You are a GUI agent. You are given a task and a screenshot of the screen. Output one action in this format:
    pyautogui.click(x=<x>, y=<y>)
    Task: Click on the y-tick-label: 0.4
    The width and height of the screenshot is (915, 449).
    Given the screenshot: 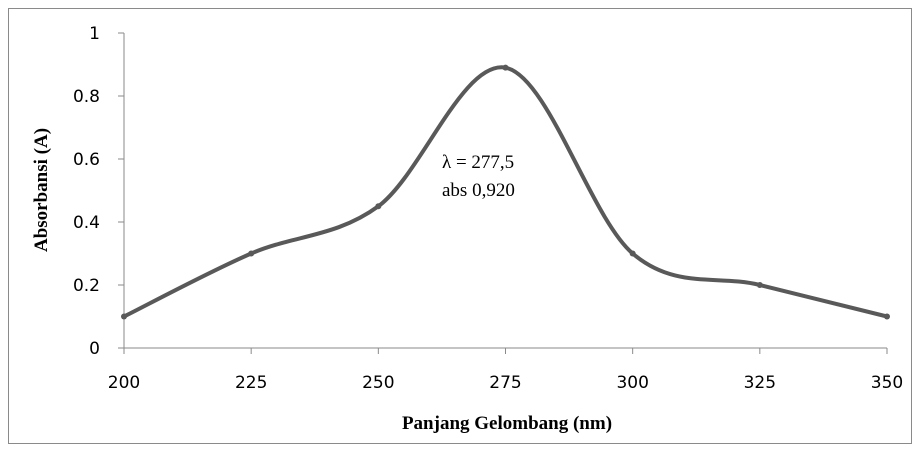 What is the action you would take?
    pyautogui.click(x=86, y=223)
    